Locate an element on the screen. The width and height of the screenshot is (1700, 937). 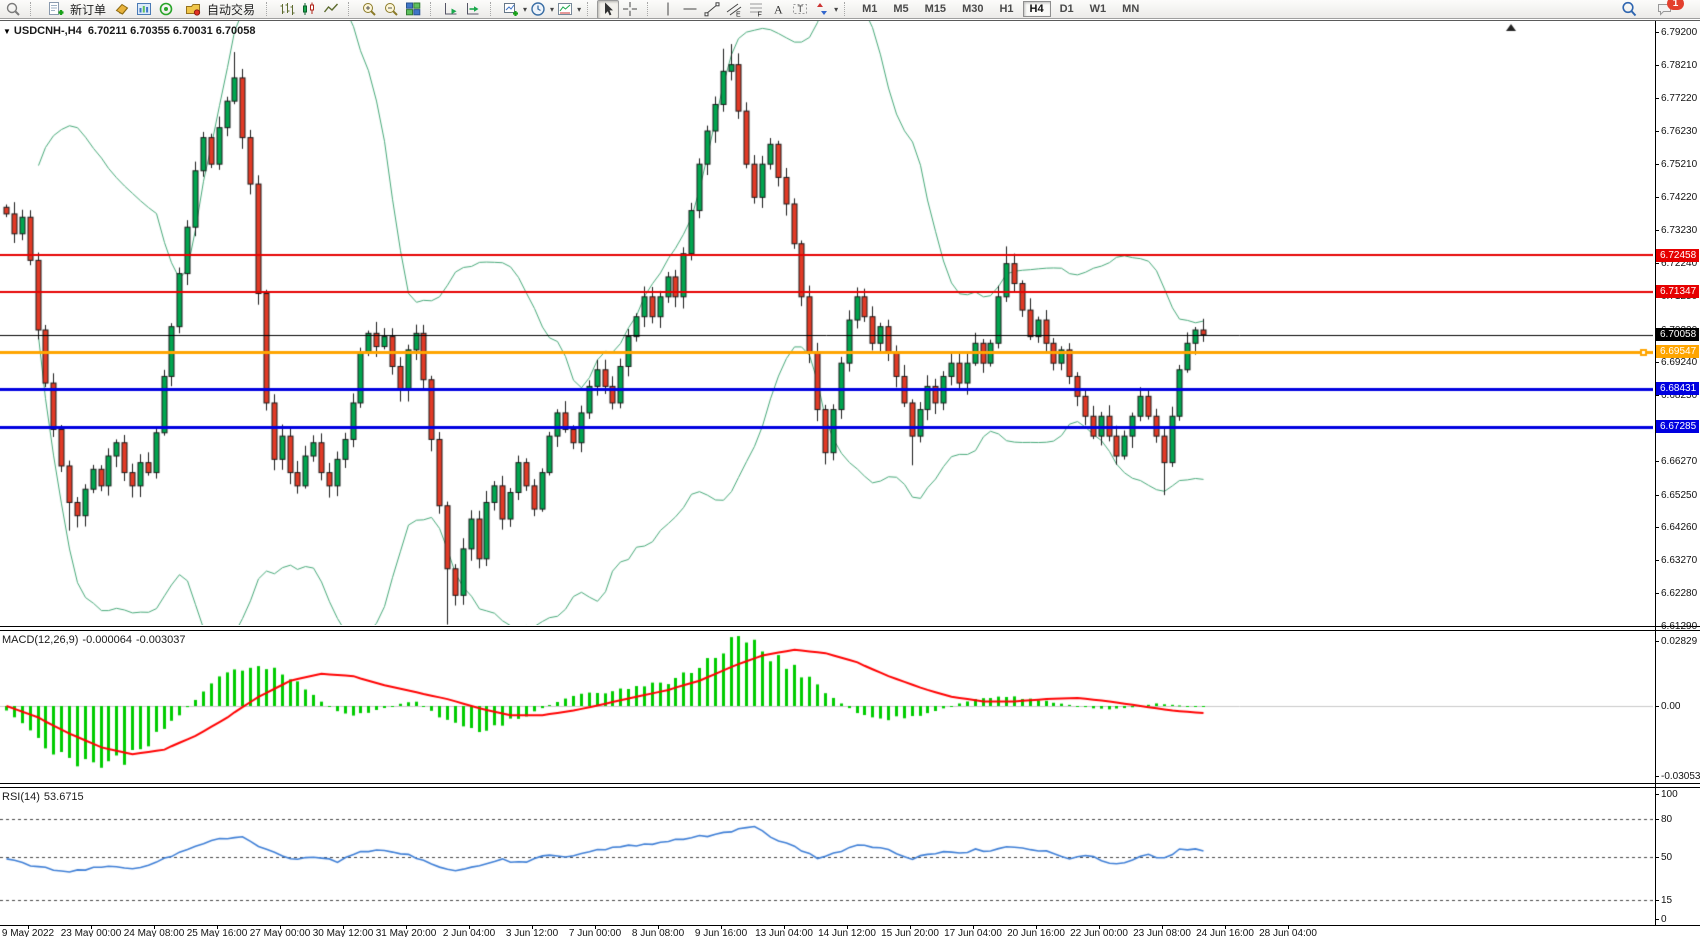
timeframe-h4: H4 is located at coordinates (1036, 9).